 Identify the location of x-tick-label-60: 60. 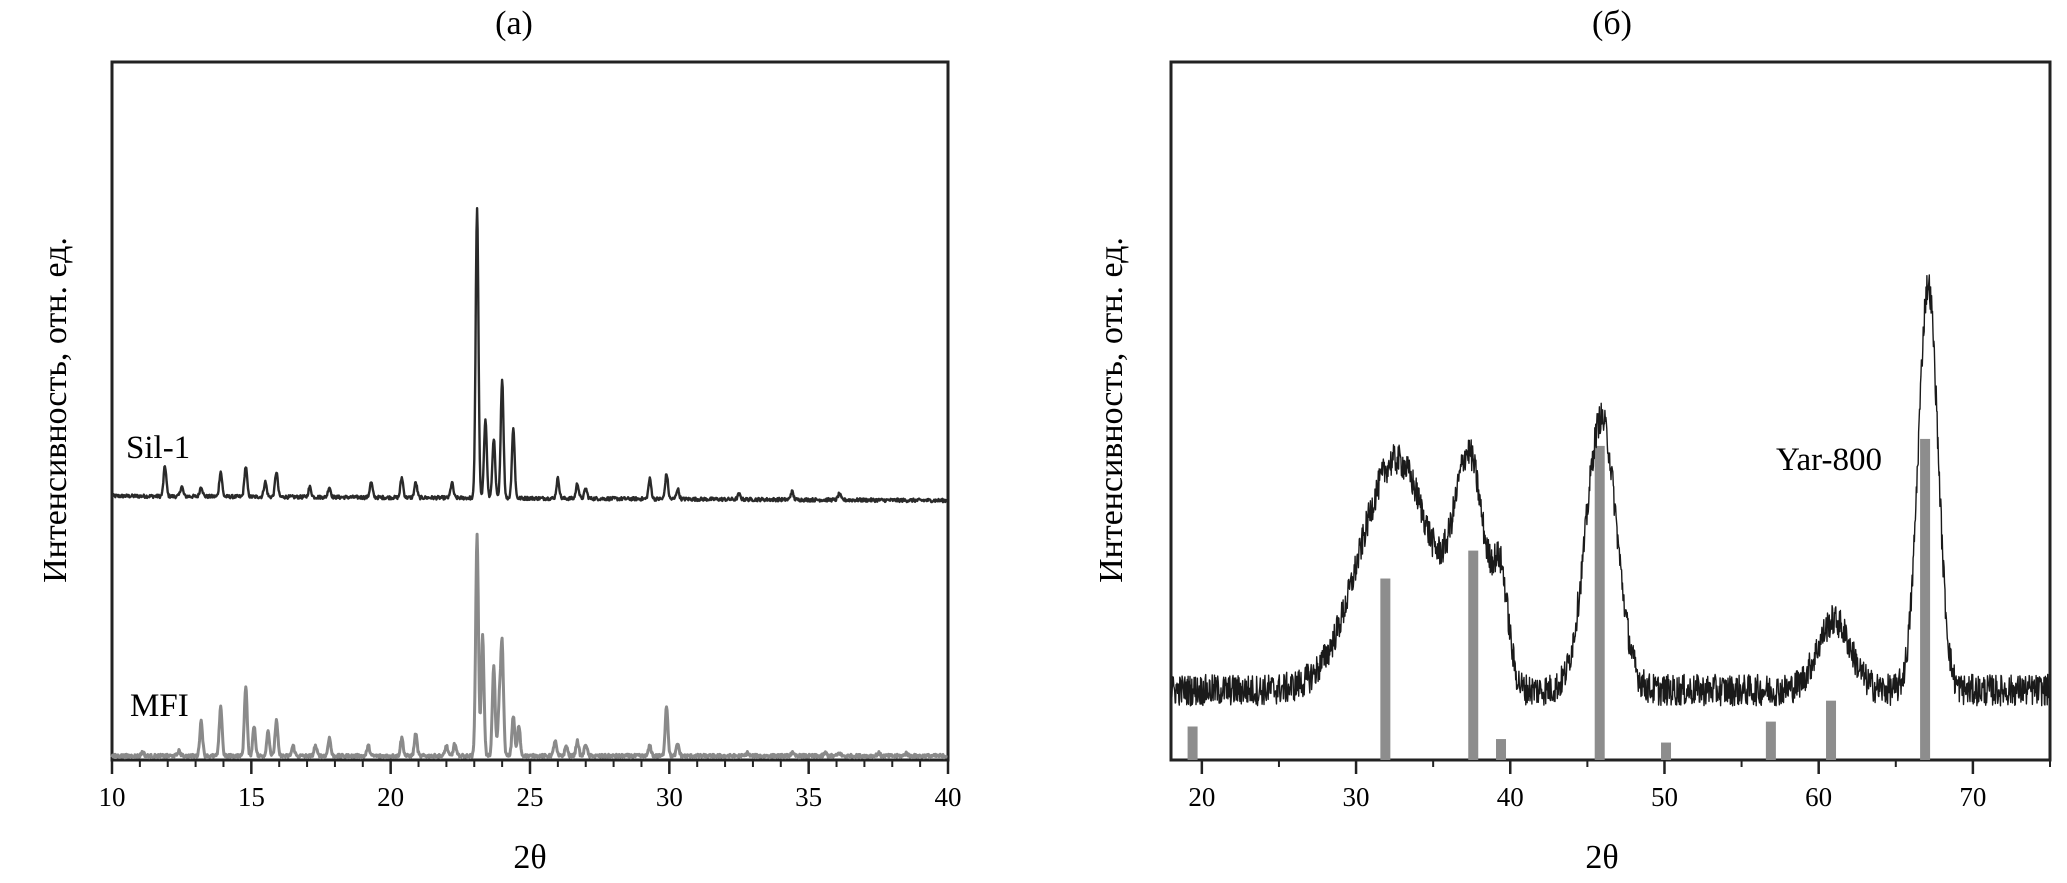
(1818, 797).